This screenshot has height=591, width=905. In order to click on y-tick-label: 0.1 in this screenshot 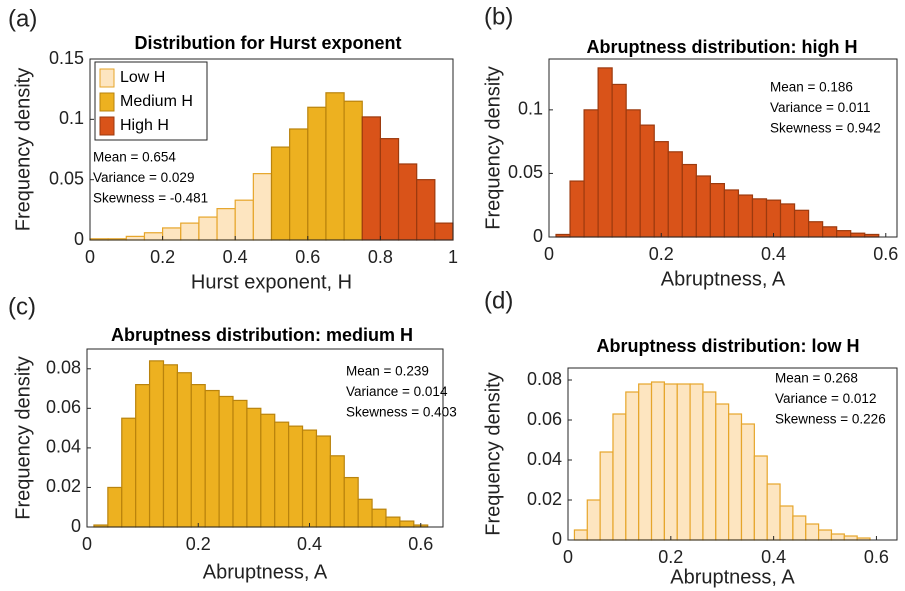, I will do `click(71, 118)`.